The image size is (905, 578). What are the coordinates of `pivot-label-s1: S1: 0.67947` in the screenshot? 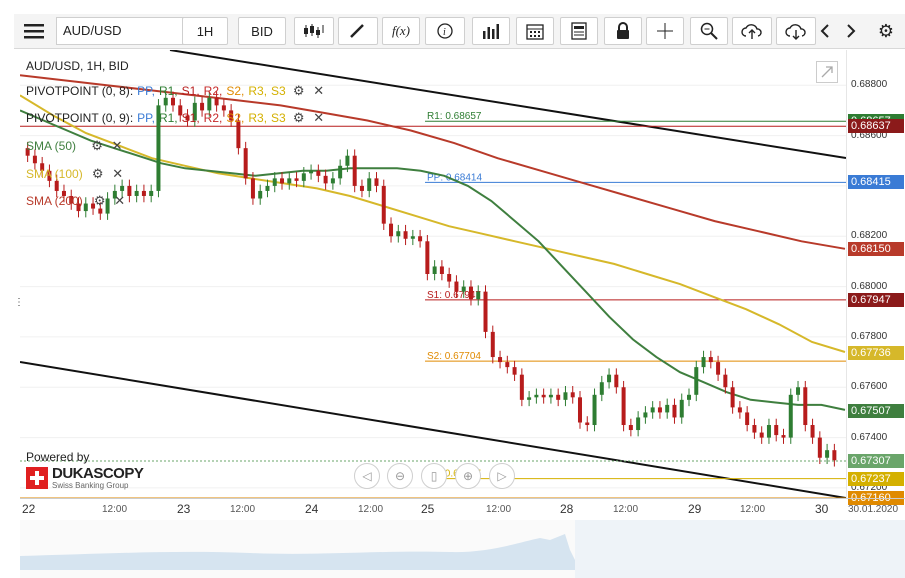 It's located at (454, 295).